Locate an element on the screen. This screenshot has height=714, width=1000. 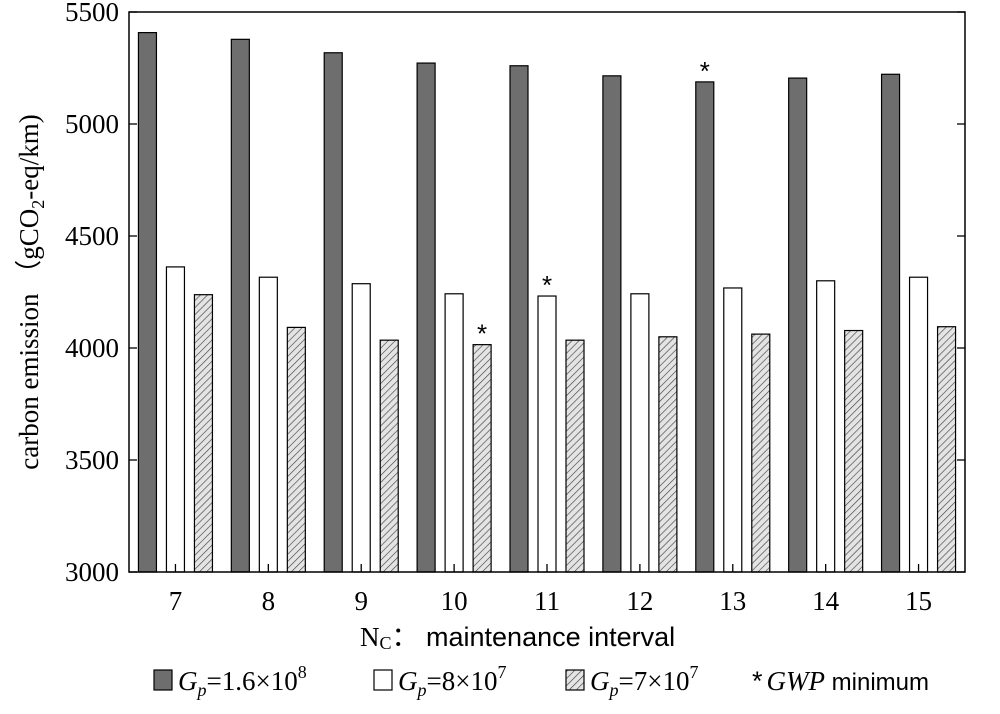
x-axis-label: NC： maintenance interval is located at coordinates (517, 637).